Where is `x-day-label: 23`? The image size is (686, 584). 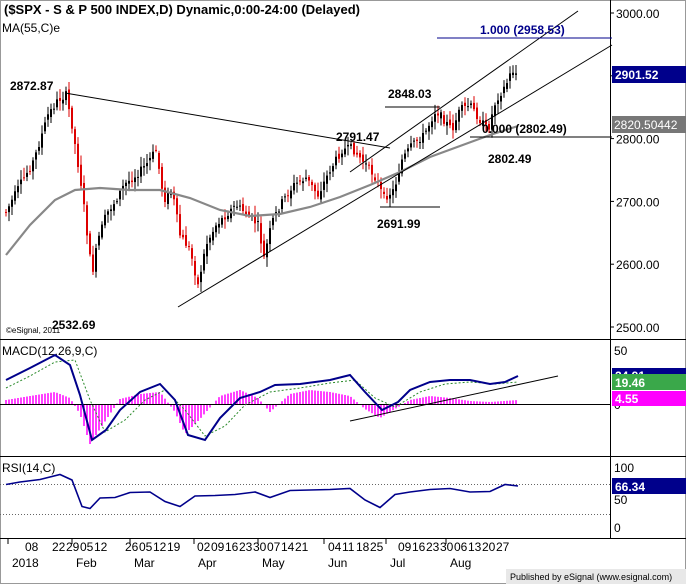
x-day-label: 23 is located at coordinates (433, 547).